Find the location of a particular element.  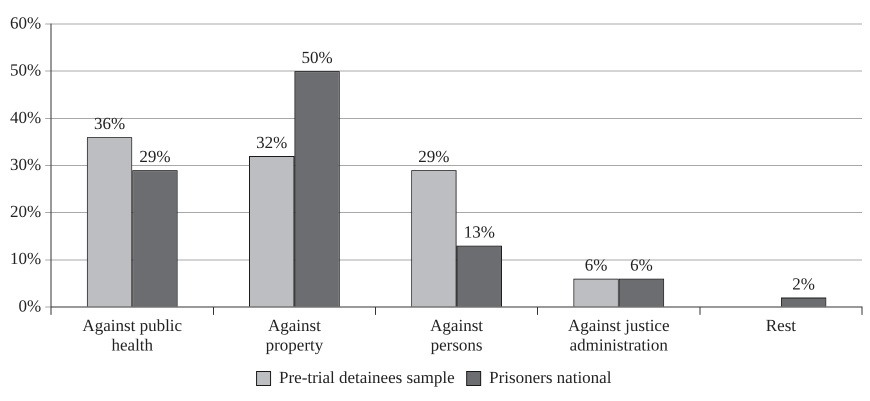

y-tick-label: 10% is located at coordinates (26, 258).